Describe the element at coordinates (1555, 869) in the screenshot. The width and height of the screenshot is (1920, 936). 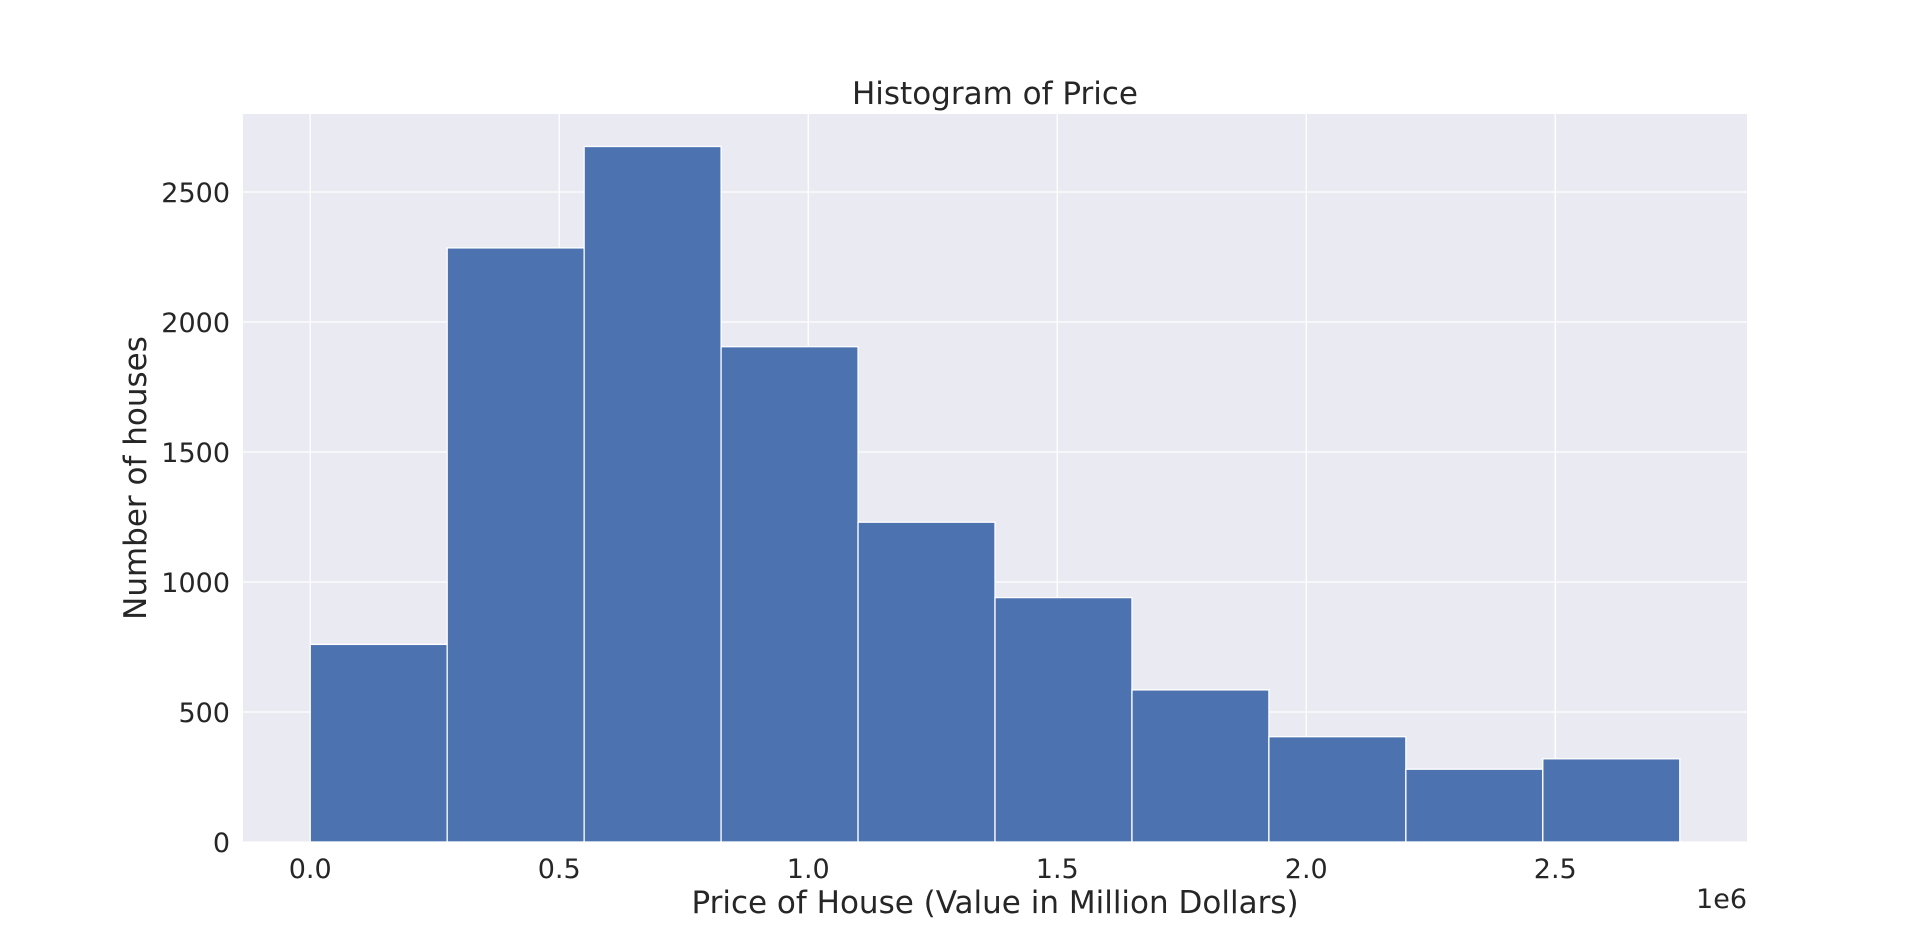
I see `x-tick-label-5: 2.5` at that location.